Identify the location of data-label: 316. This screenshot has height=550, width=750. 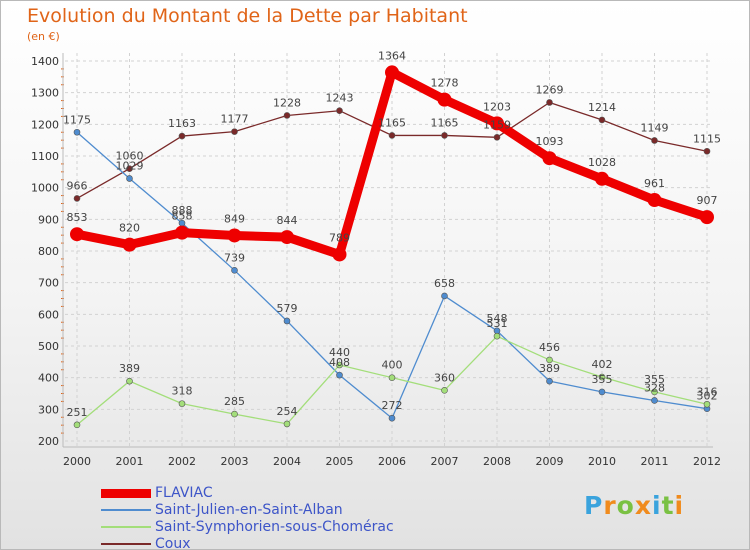
(707, 391).